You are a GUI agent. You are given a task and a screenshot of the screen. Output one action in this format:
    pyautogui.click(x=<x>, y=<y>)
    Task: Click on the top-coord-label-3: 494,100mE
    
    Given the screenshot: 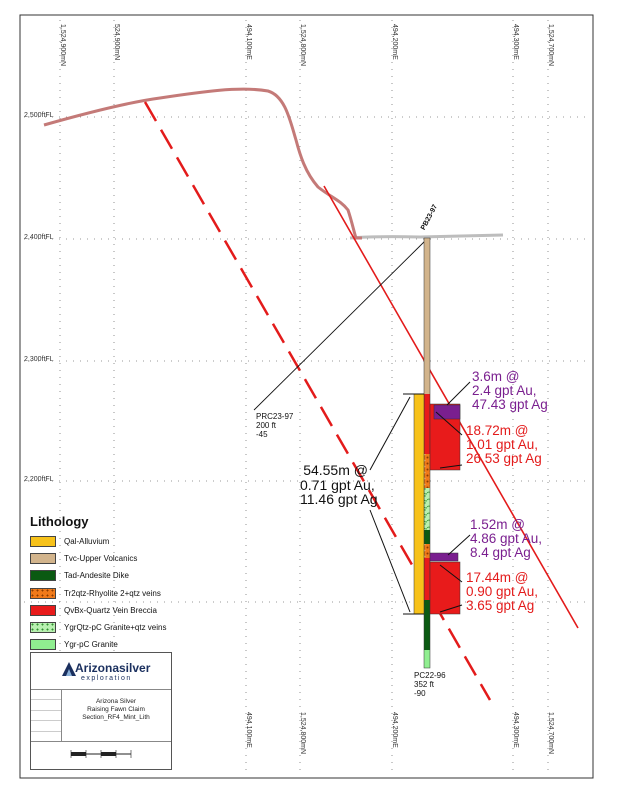 What is the action you would take?
    pyautogui.click(x=248, y=42)
    